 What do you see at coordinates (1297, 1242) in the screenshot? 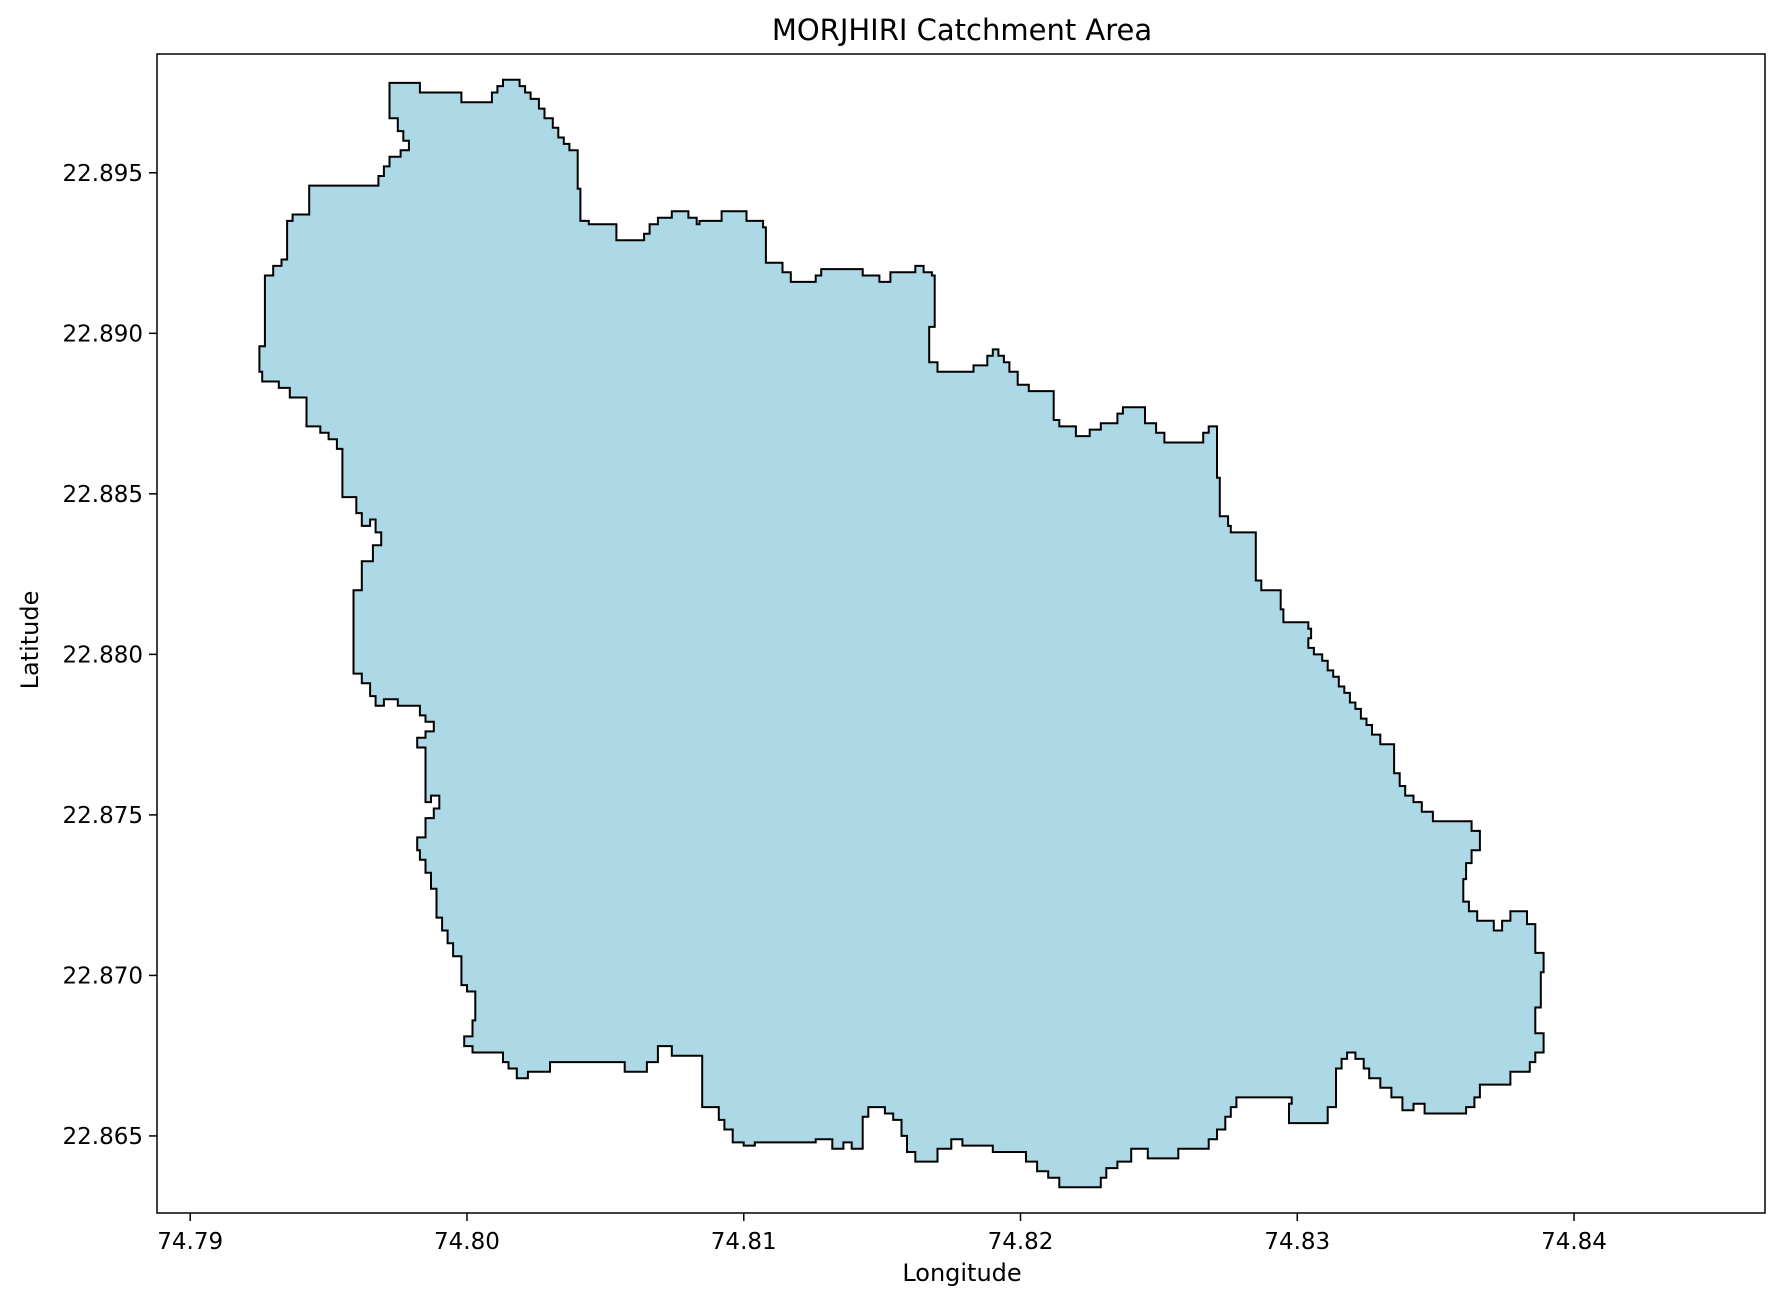
I see `x-tick-label: 74.83` at bounding box center [1297, 1242].